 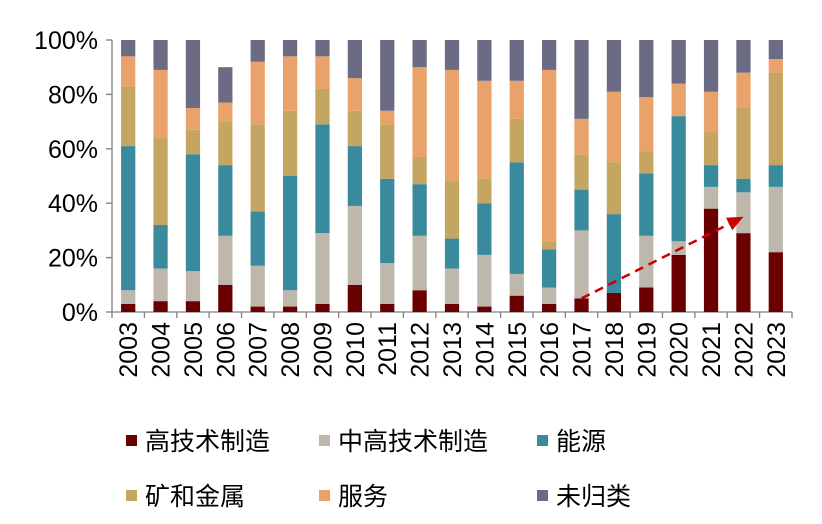 I want to click on x-tick-label: 2016, so click(x=550, y=350).